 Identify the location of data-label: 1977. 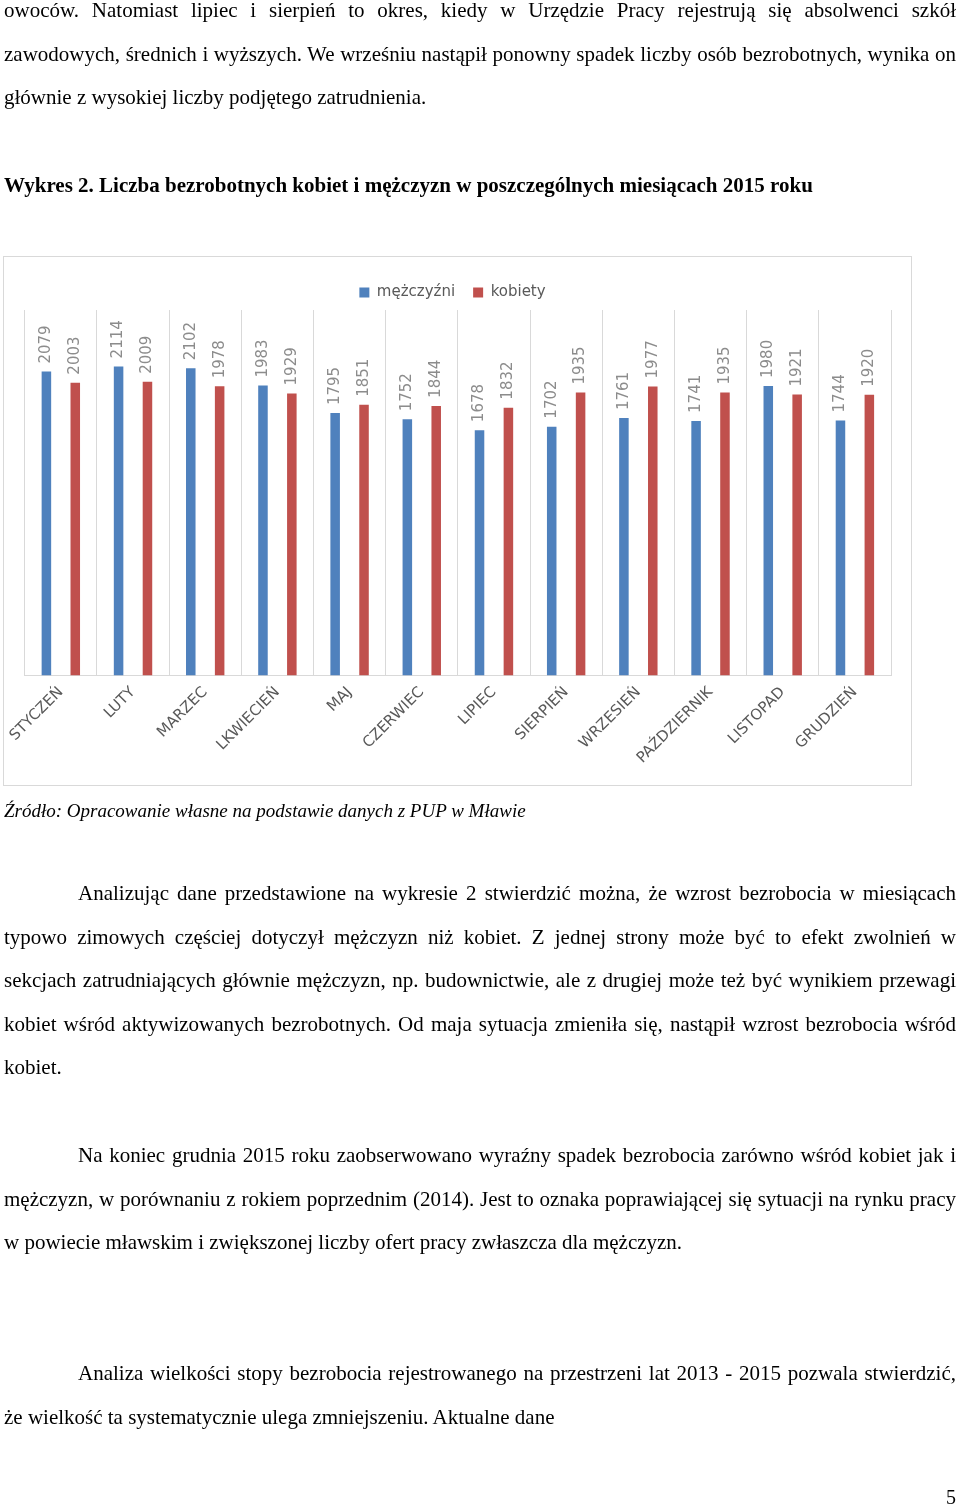
(651, 359).